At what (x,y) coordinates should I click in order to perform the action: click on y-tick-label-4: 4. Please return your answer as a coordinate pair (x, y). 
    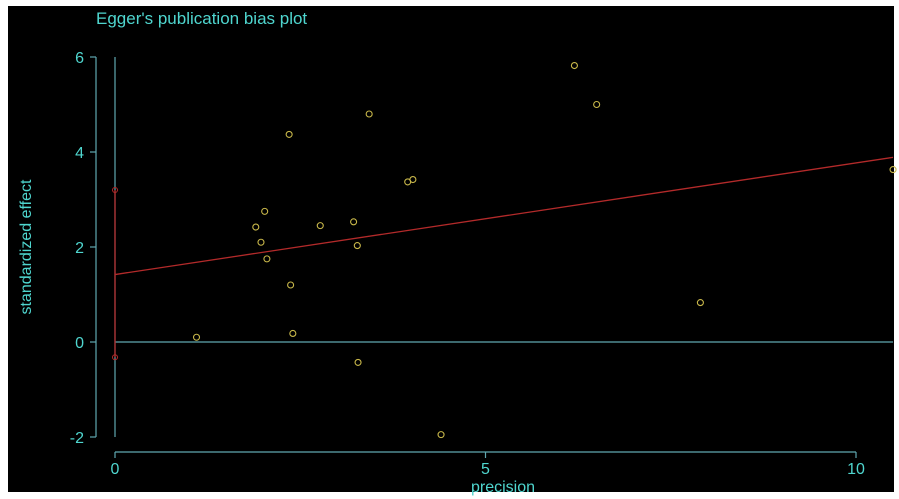
    Looking at the image, I should click on (79, 153).